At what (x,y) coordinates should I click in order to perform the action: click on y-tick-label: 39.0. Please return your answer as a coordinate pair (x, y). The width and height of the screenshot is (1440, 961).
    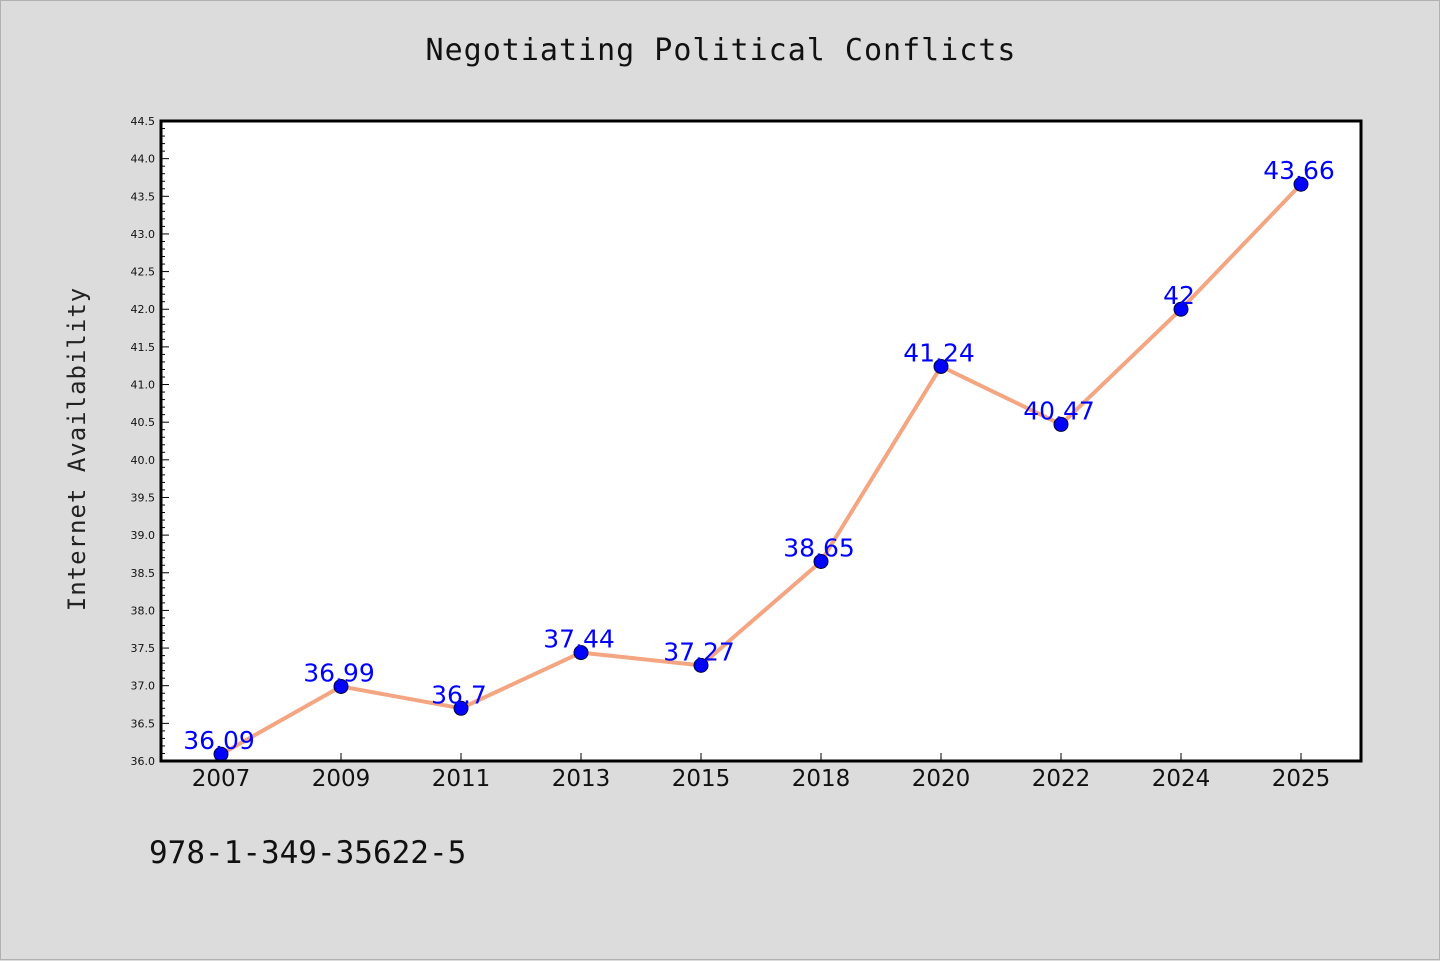
    Looking at the image, I should click on (143, 535).